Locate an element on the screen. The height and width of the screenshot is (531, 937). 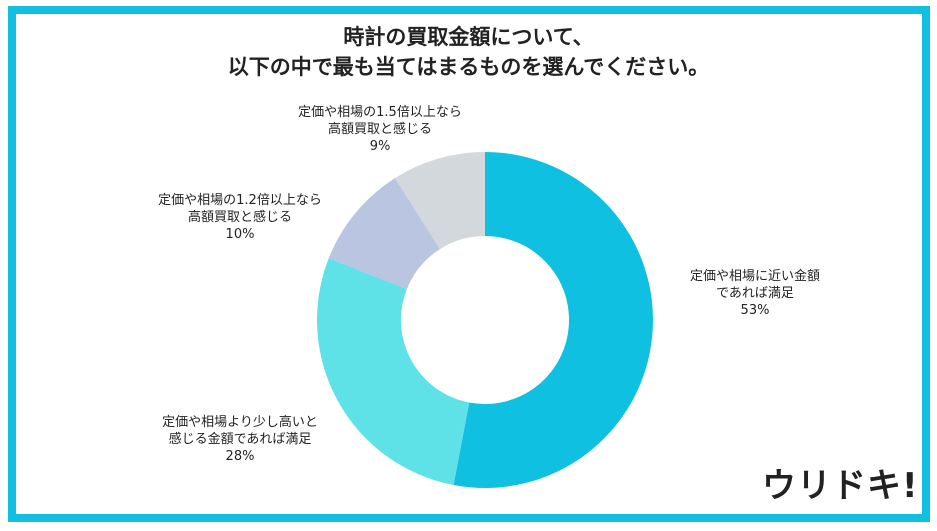
label-slice-3: 定価や相場の1.5倍以上なら 高額買取と感じる 9% is located at coordinates (380, 129).